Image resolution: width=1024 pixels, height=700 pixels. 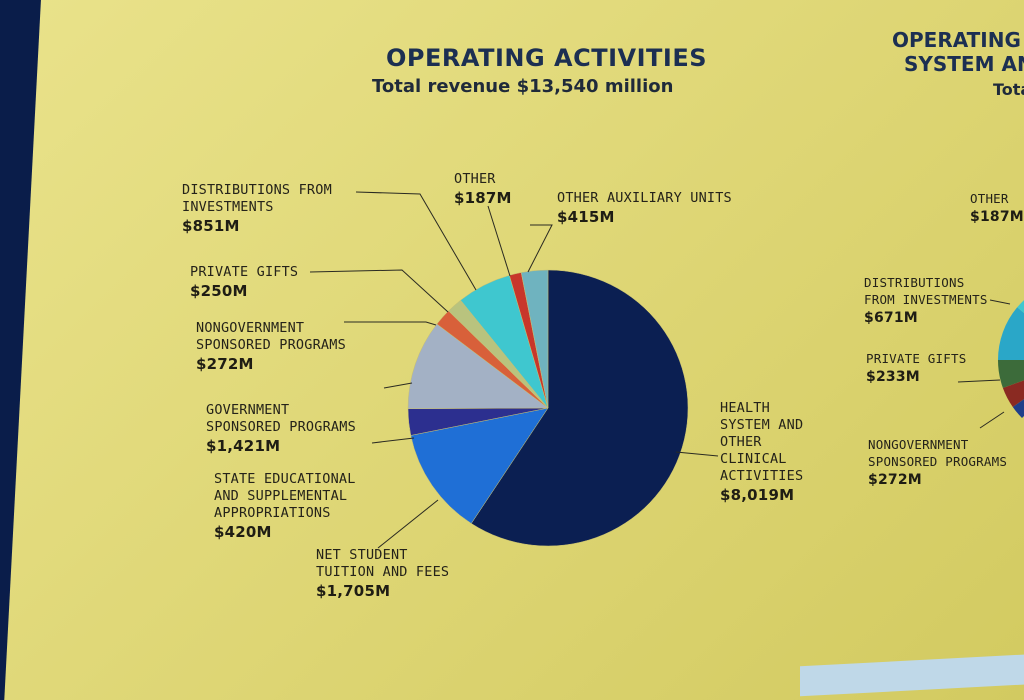 I want to click on right-slice-label-text: FROM INVESTMENTS, so click(x=926, y=299).